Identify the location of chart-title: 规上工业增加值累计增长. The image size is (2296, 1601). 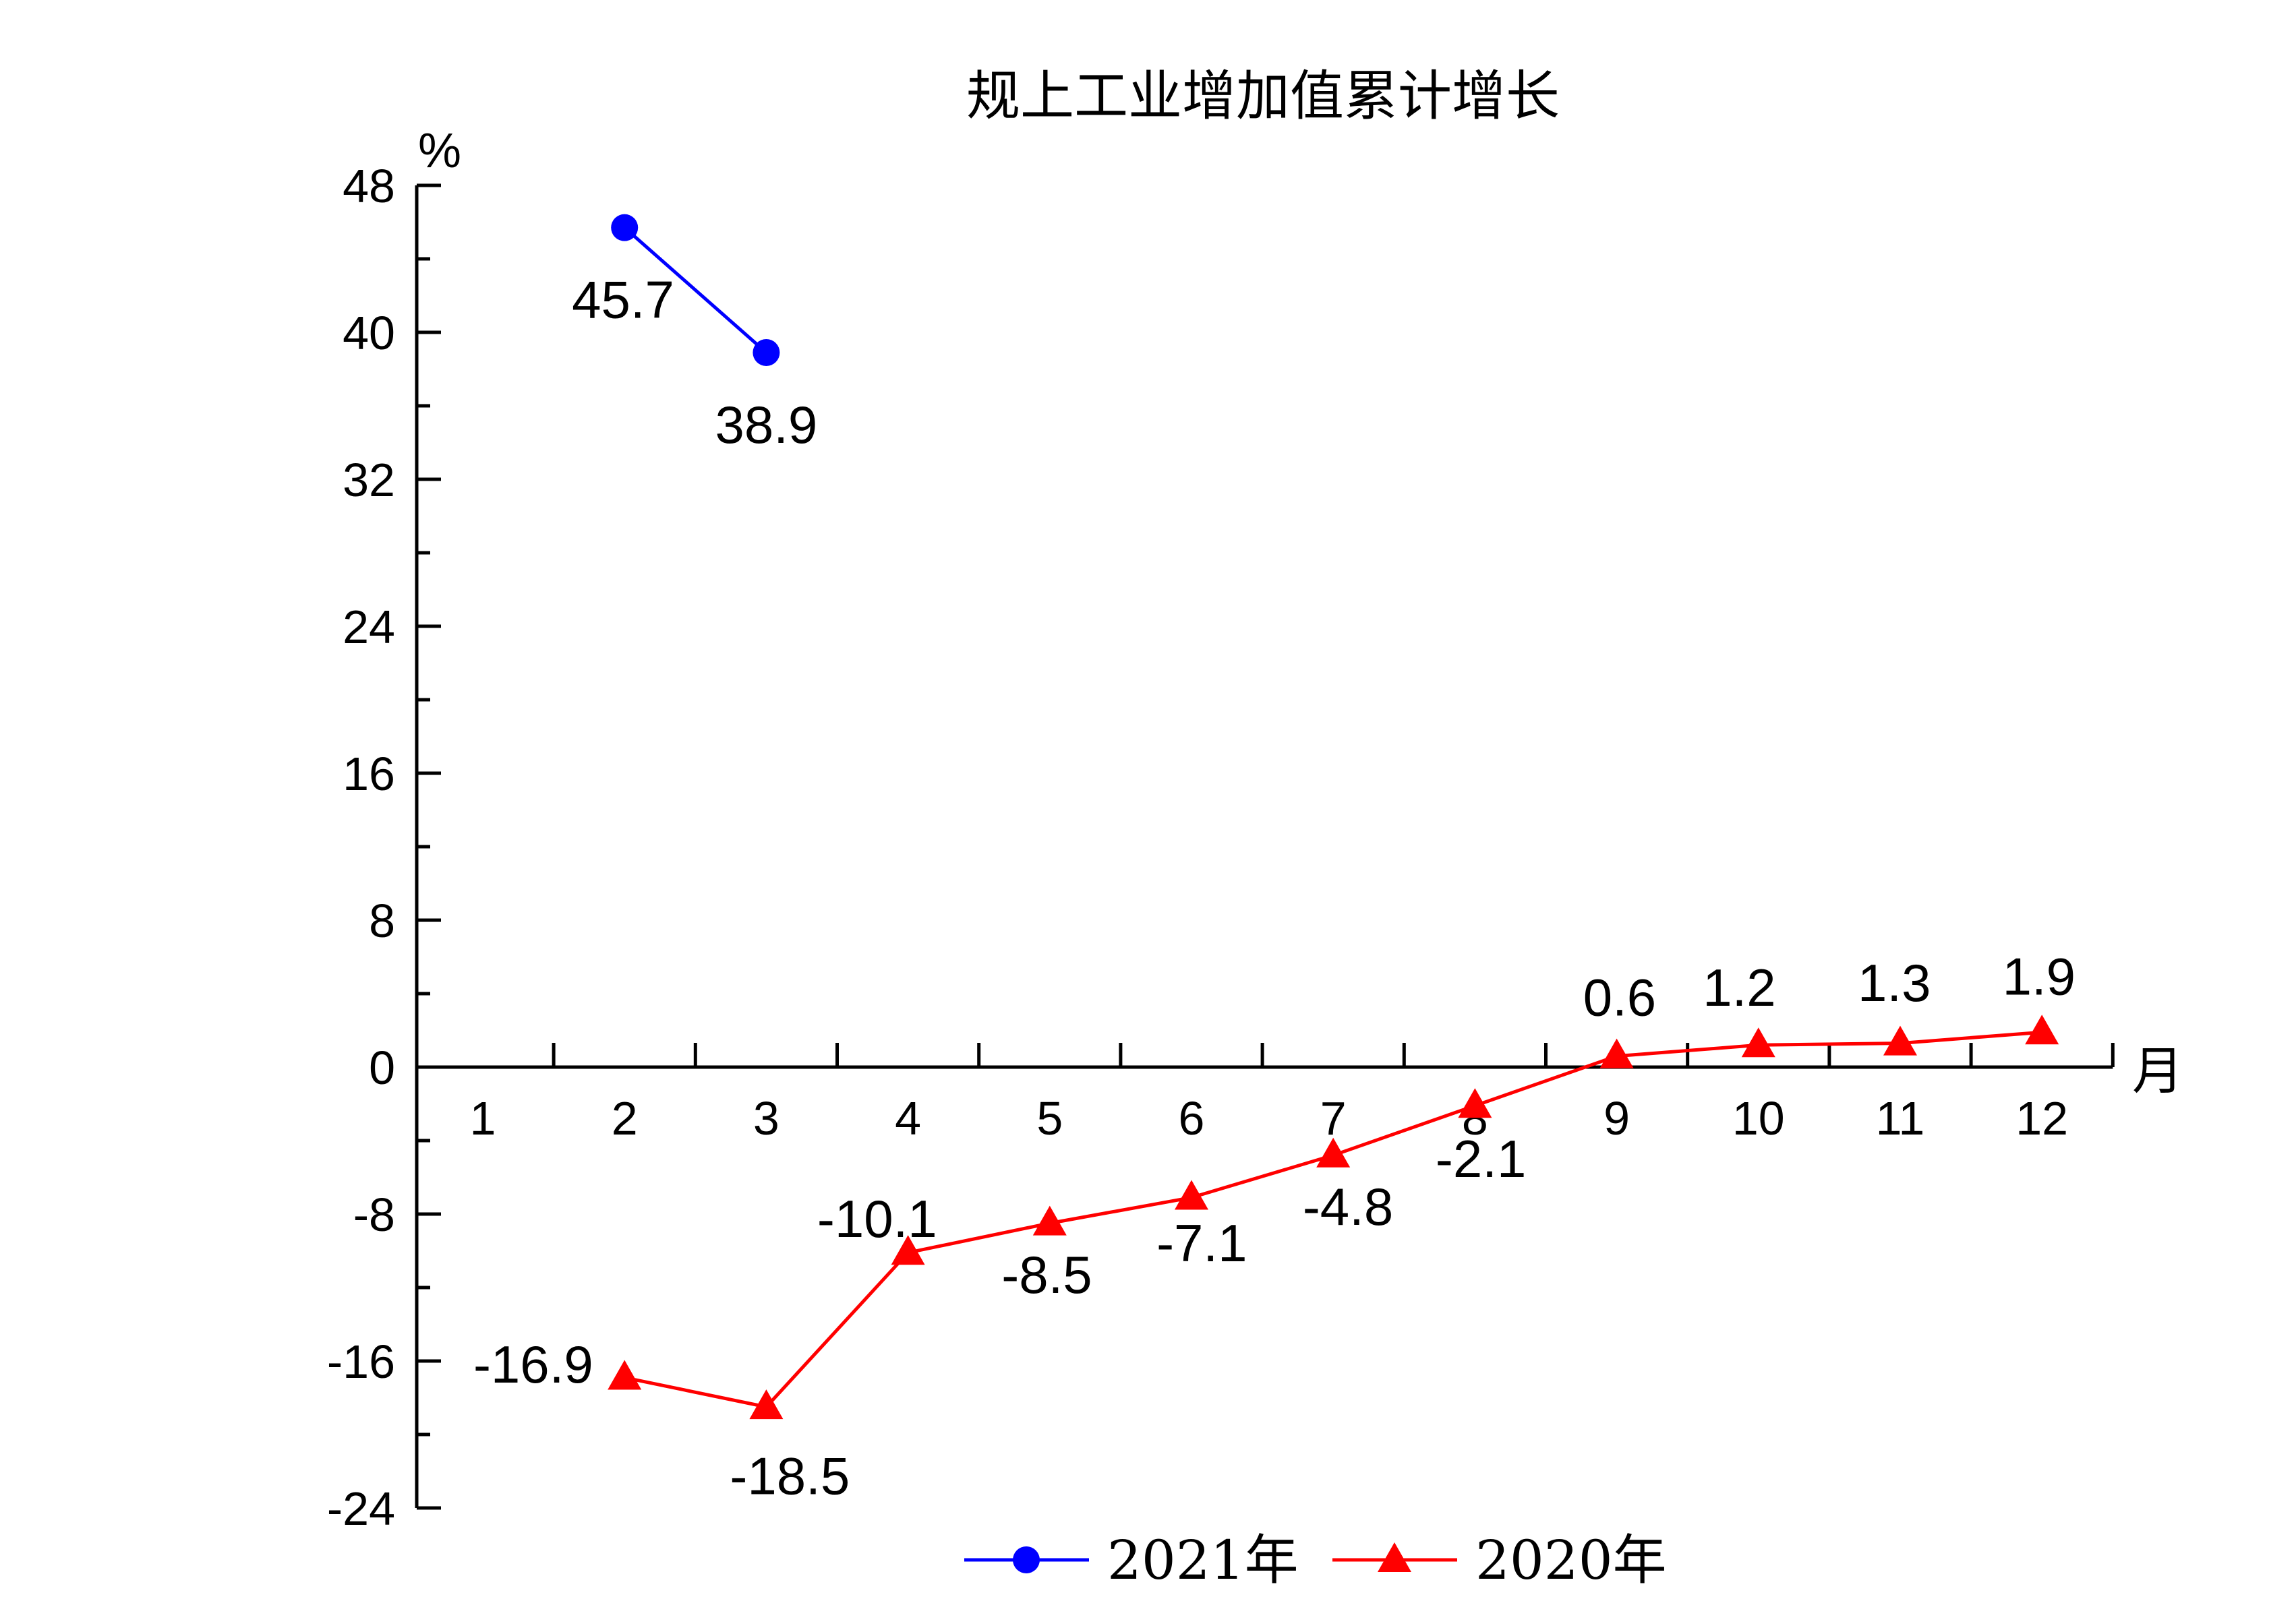
(1263, 96).